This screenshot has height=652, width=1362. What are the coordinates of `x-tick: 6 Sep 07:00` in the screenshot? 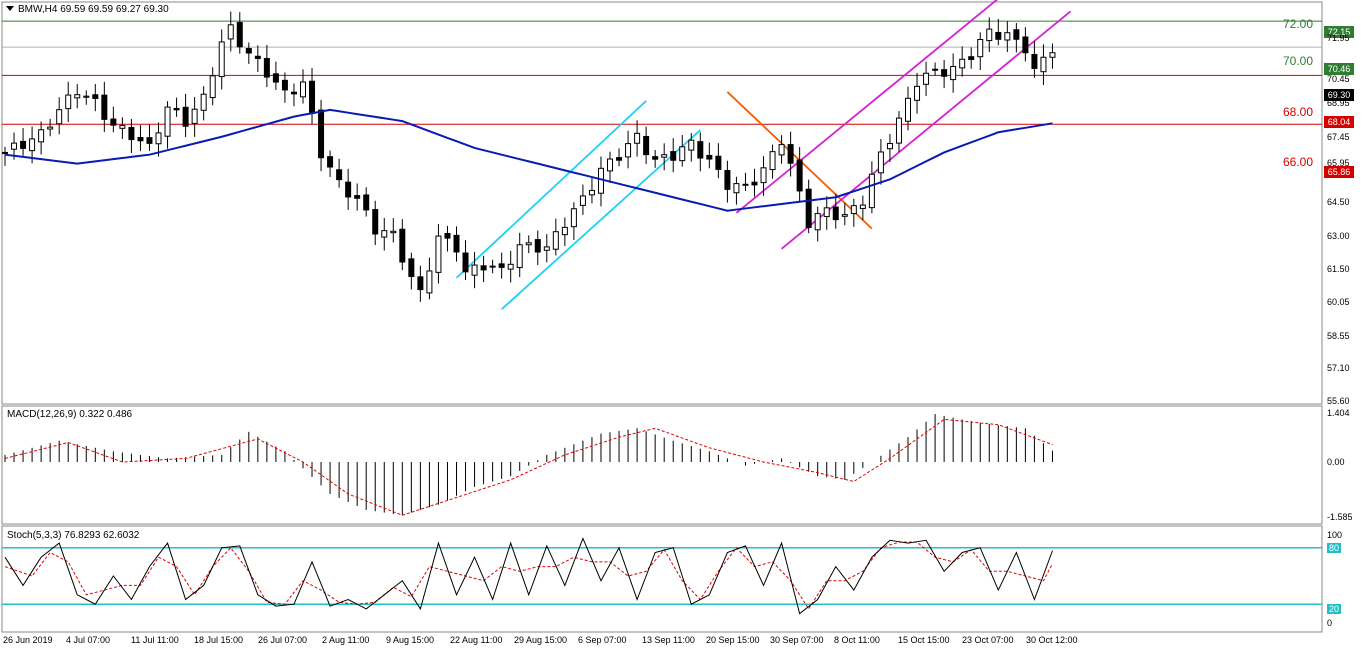 It's located at (602, 640).